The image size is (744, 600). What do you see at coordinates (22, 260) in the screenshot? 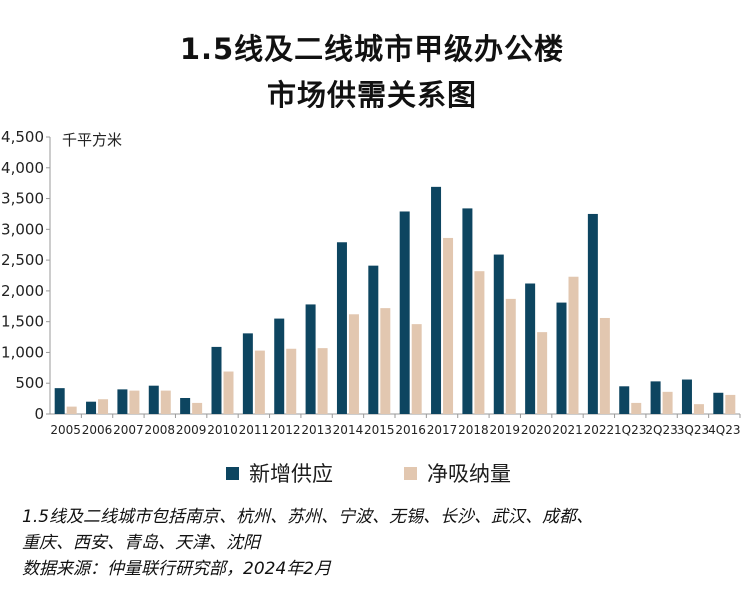
I see `y-tick-label: 2,500` at bounding box center [22, 260].